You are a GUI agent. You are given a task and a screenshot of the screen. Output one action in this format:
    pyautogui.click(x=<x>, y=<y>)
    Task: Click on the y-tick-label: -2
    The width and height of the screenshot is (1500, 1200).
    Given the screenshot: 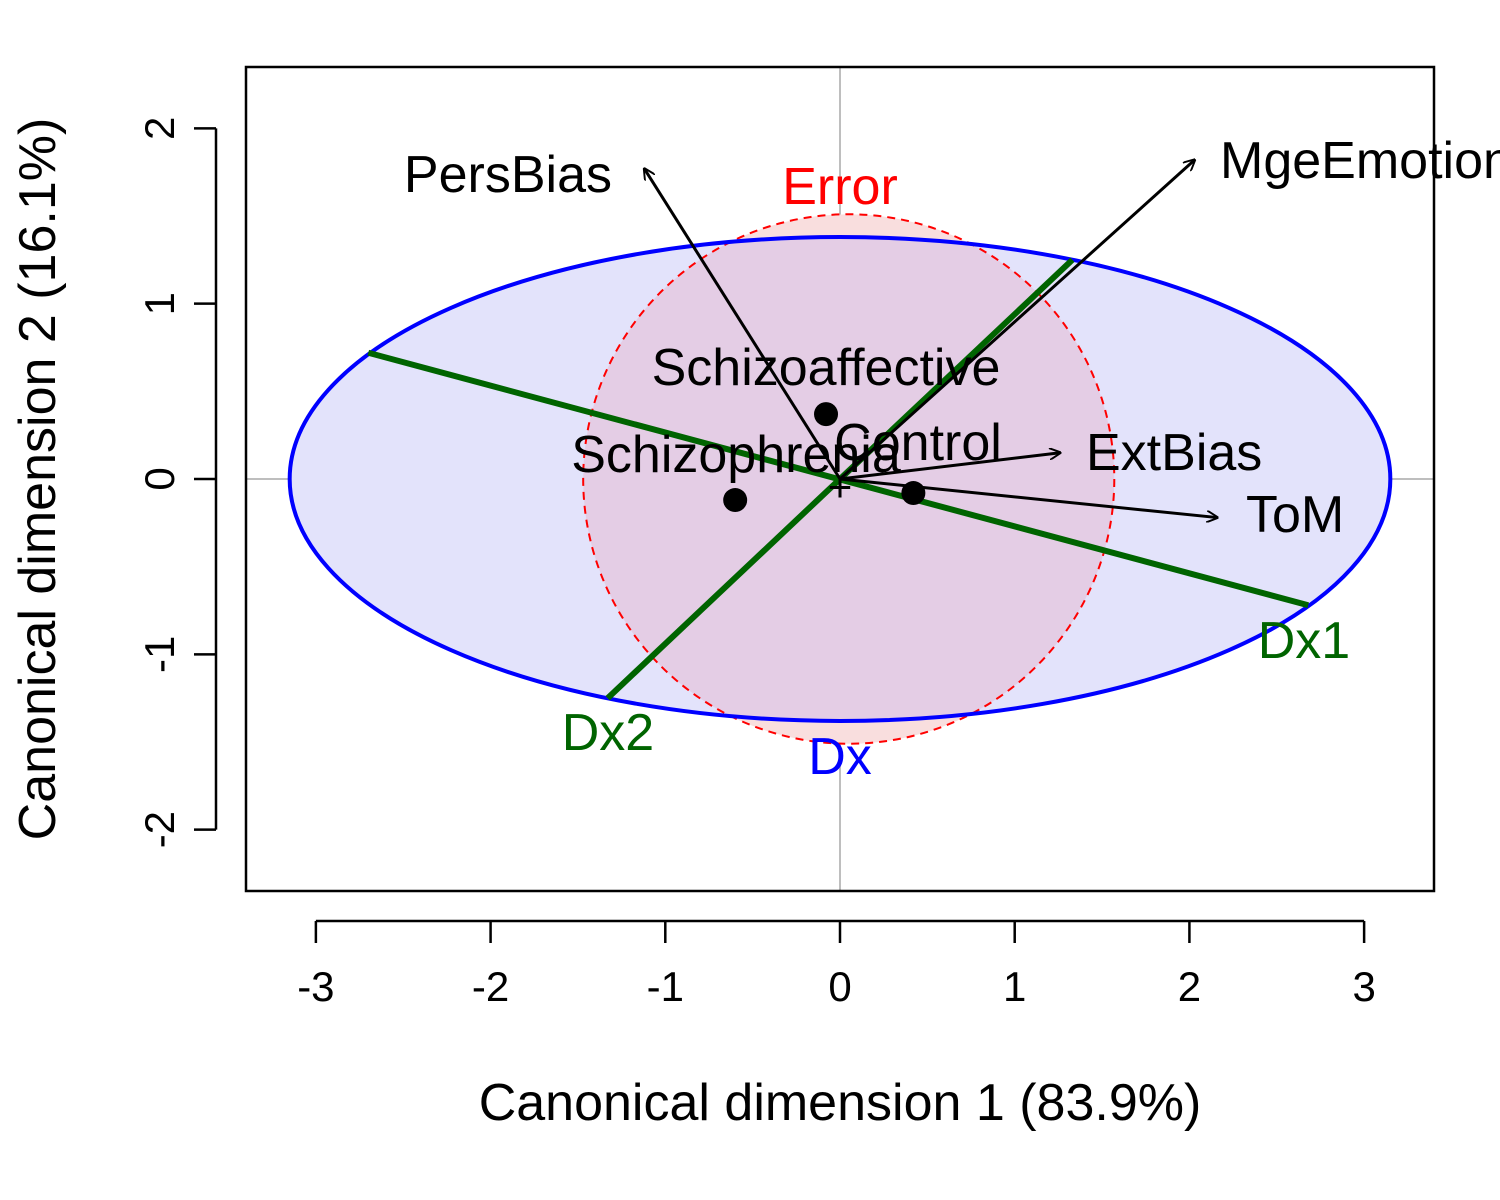 What is the action you would take?
    pyautogui.click(x=159, y=829)
    